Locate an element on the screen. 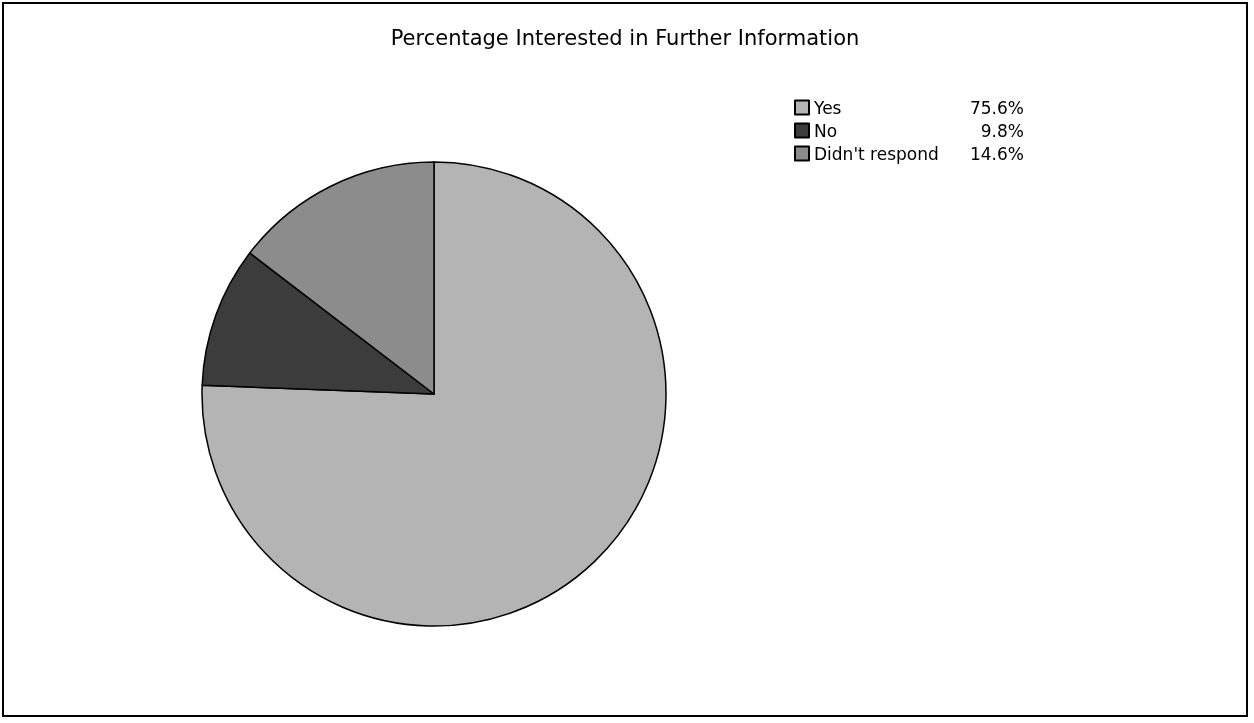  legend-label: Didn't respond is located at coordinates (876, 153).